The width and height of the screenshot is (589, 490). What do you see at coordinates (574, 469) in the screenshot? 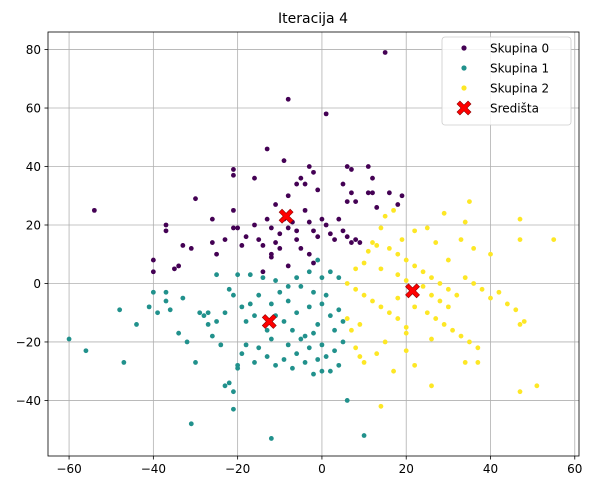
I see `x-tick-label: 60` at bounding box center [574, 469].